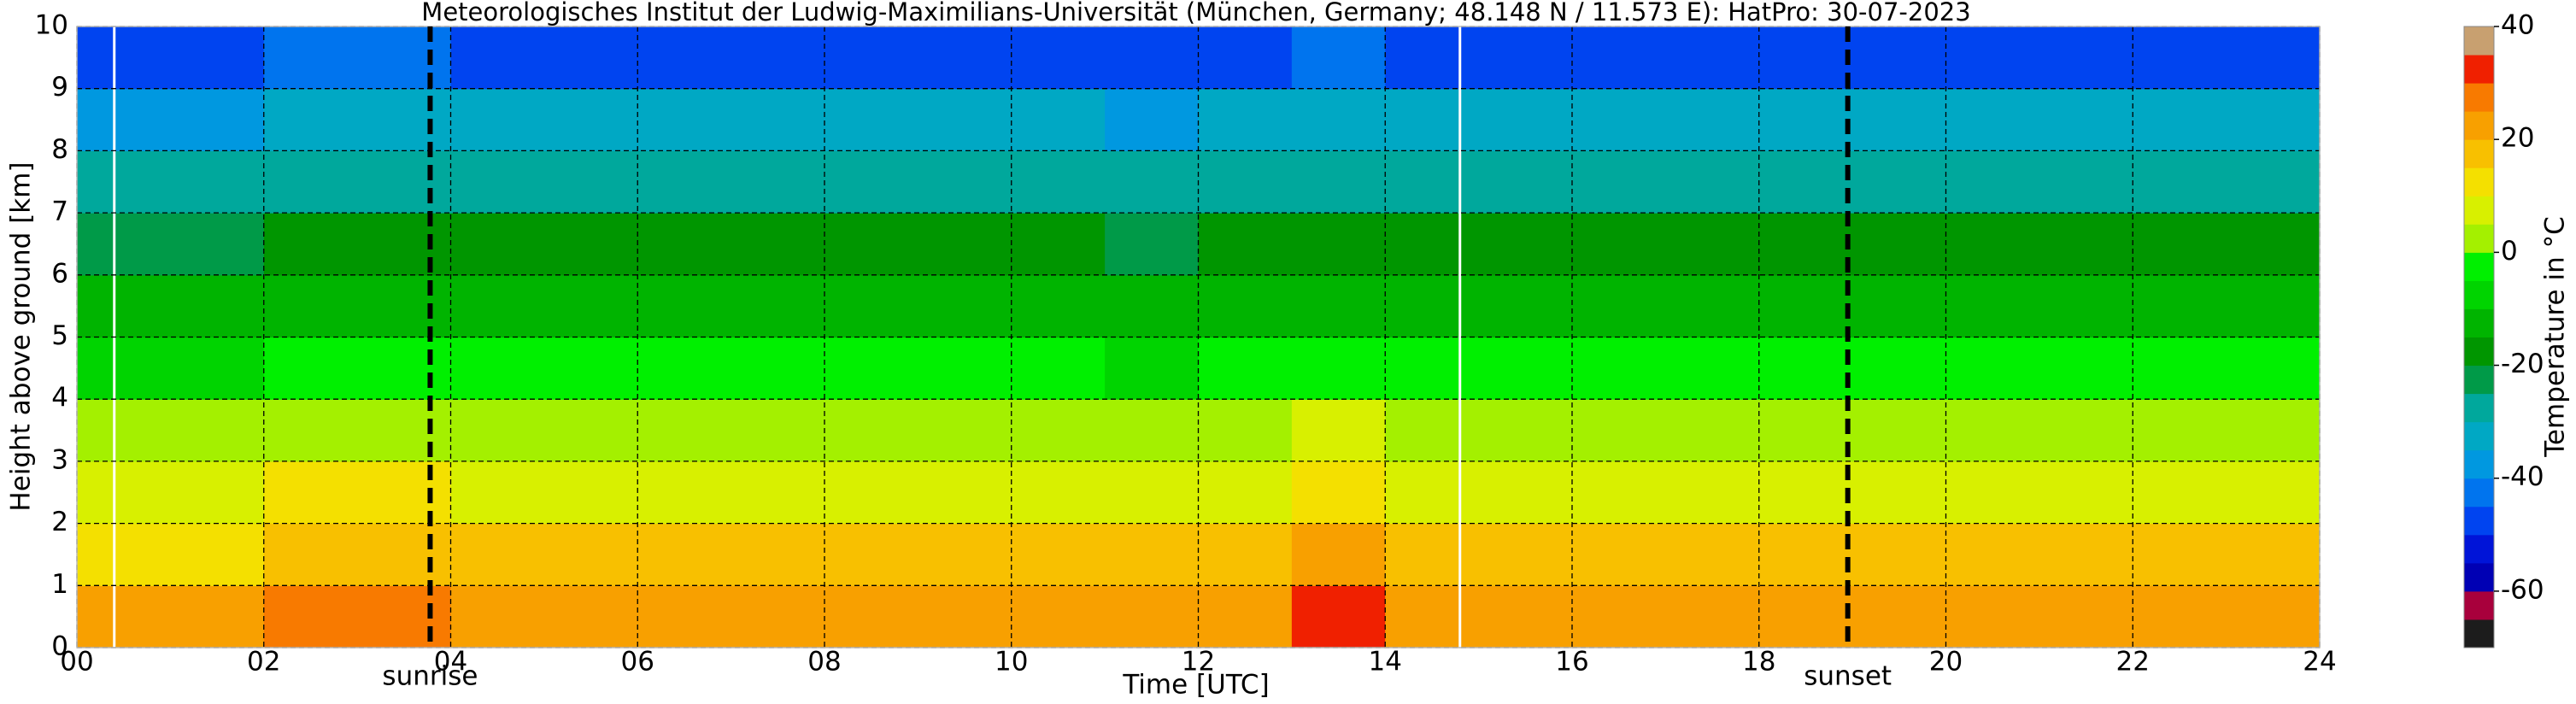 The image size is (2576, 704). Describe the element at coordinates (1571, 662) in the screenshot. I see `x-tick-label: 16` at that location.